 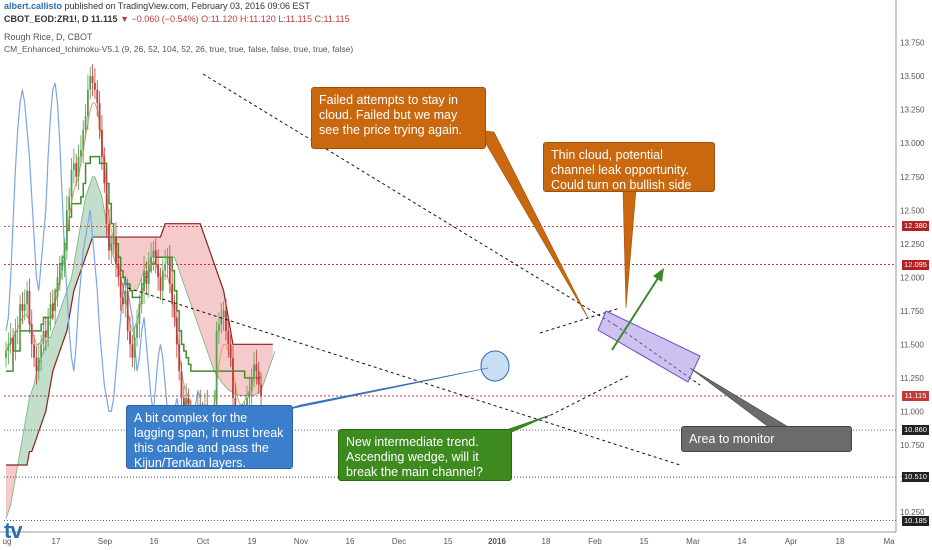 What do you see at coordinates (791, 541) in the screenshot?
I see `x-tick-label: Apr` at bounding box center [791, 541].